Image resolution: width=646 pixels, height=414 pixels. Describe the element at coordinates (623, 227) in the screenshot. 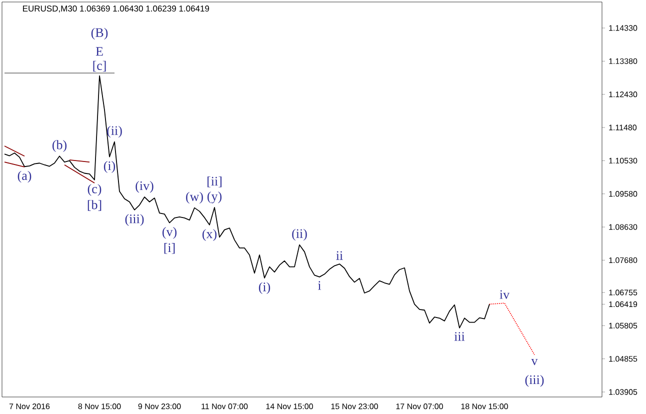

I see `y-tick-label: 1.08630` at that location.